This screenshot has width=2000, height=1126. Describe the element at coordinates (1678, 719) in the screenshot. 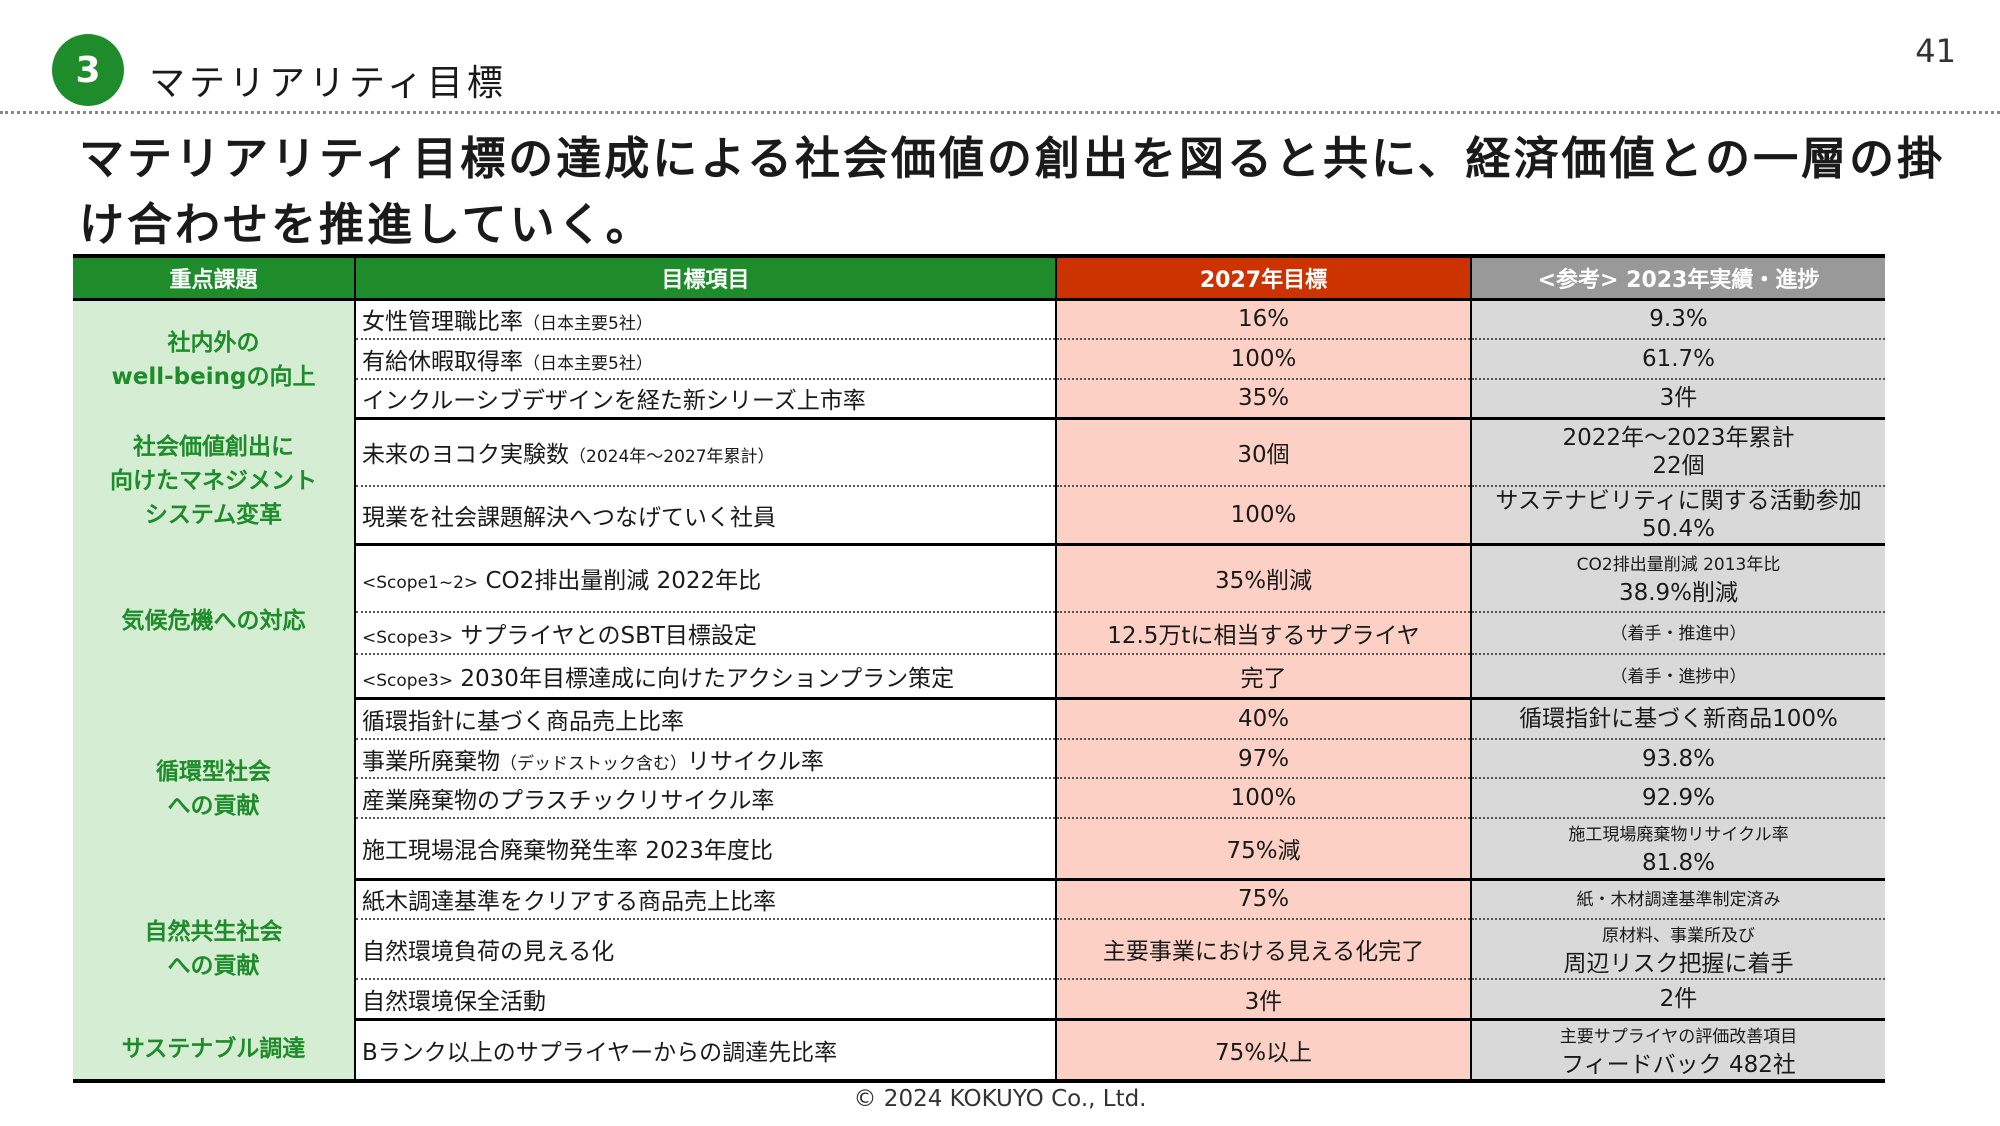

I see `actual-2023-cell: 循環指針に基づく新商品100%` at that location.